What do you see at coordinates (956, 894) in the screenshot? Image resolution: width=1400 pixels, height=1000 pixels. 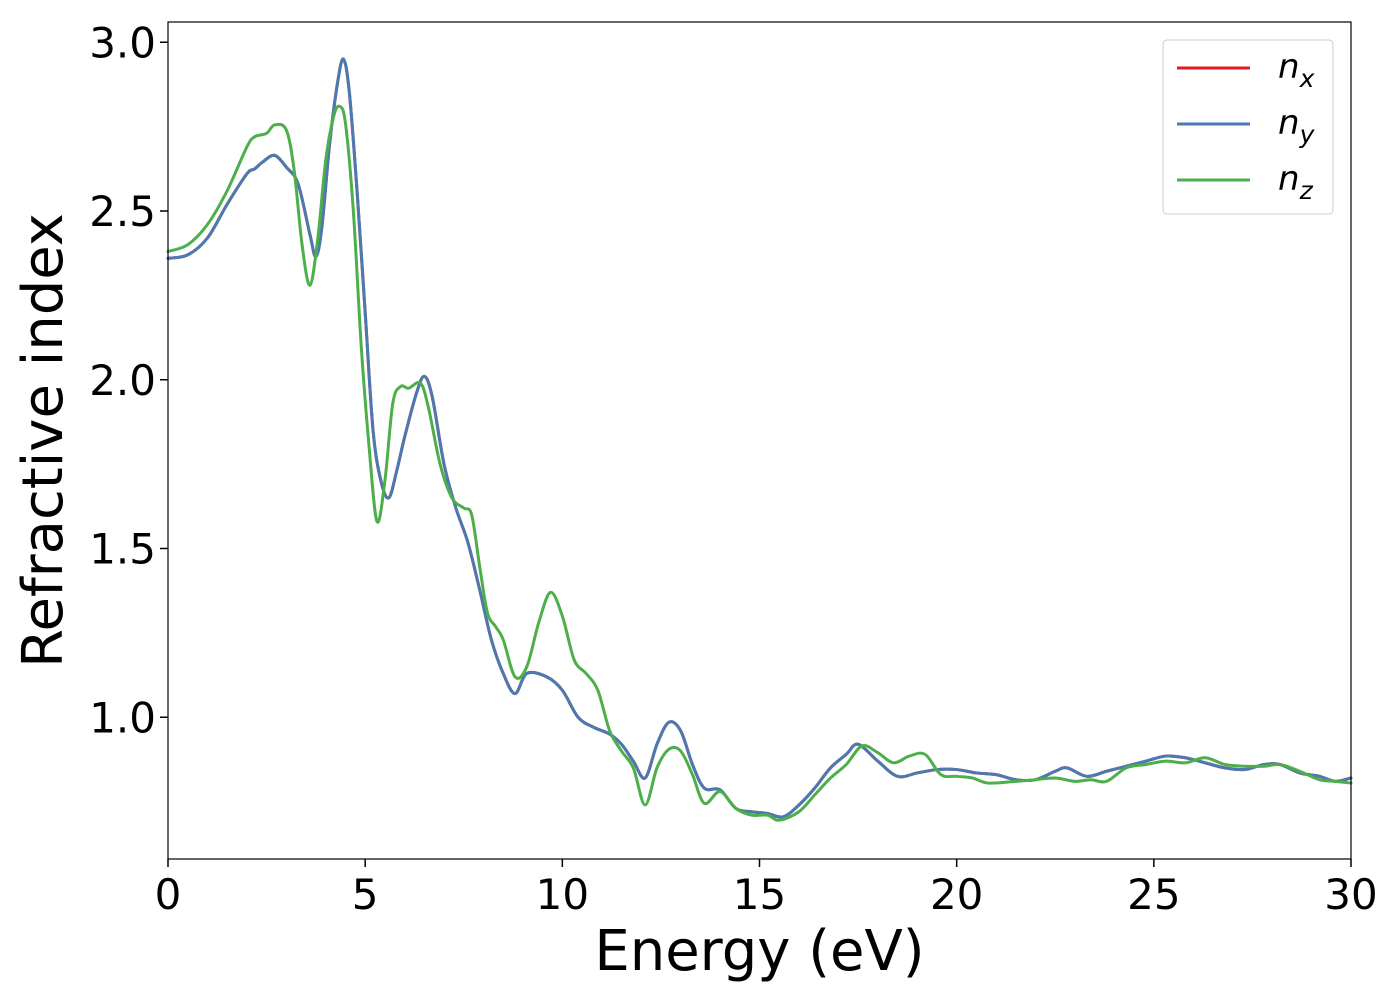 I see `x-tick-label: 20` at bounding box center [956, 894].